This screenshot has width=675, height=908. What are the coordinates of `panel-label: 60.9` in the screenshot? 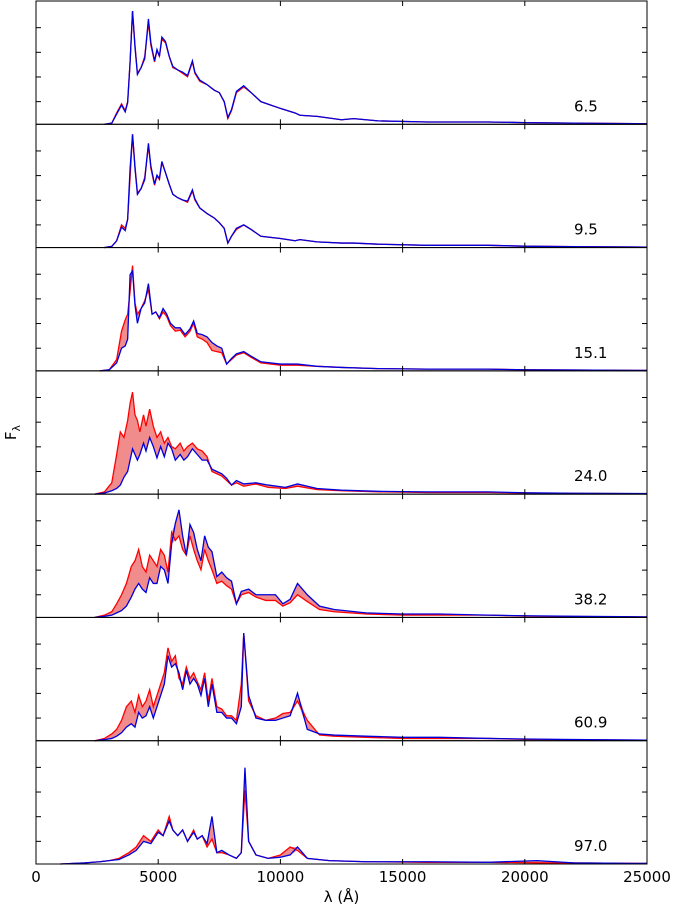 It's located at (590, 723).